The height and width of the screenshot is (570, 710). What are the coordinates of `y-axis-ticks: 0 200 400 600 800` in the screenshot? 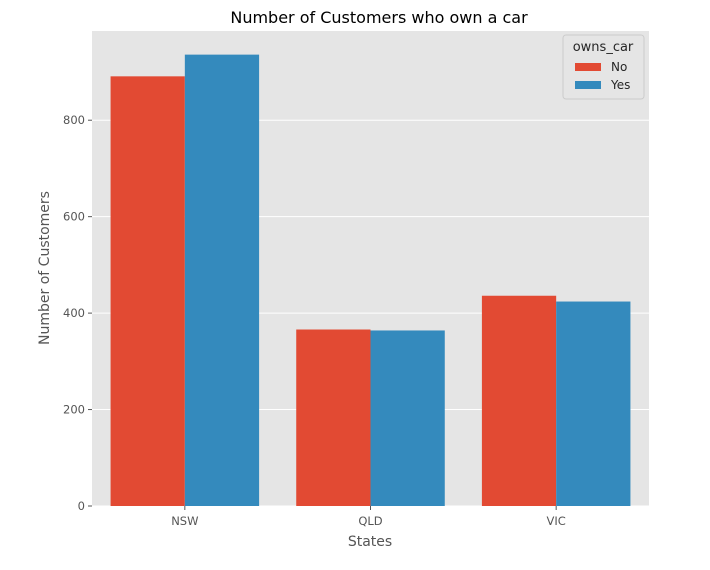 It's located at (77, 313).